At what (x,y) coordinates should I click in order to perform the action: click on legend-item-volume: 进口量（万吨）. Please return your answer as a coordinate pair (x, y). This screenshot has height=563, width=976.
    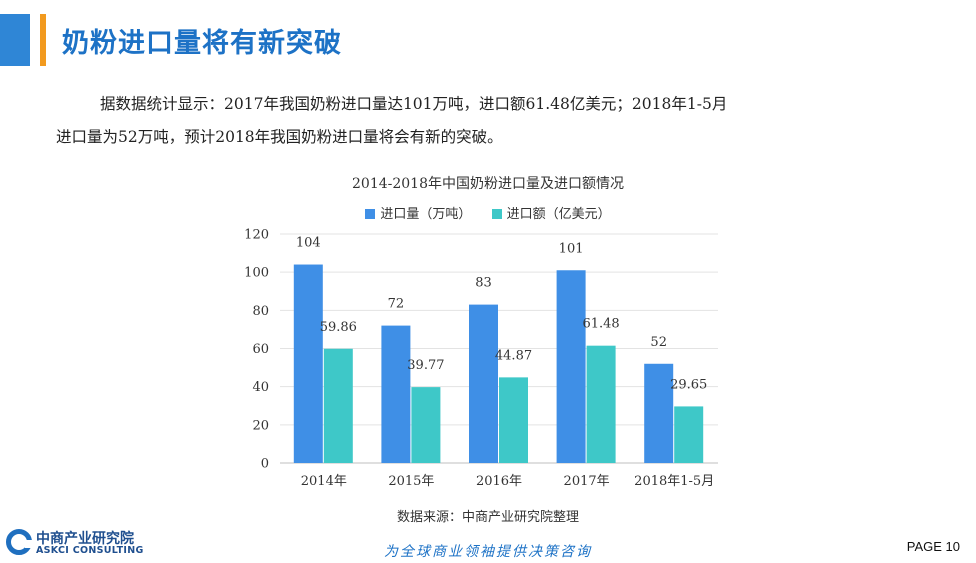
    Looking at the image, I should click on (418, 212).